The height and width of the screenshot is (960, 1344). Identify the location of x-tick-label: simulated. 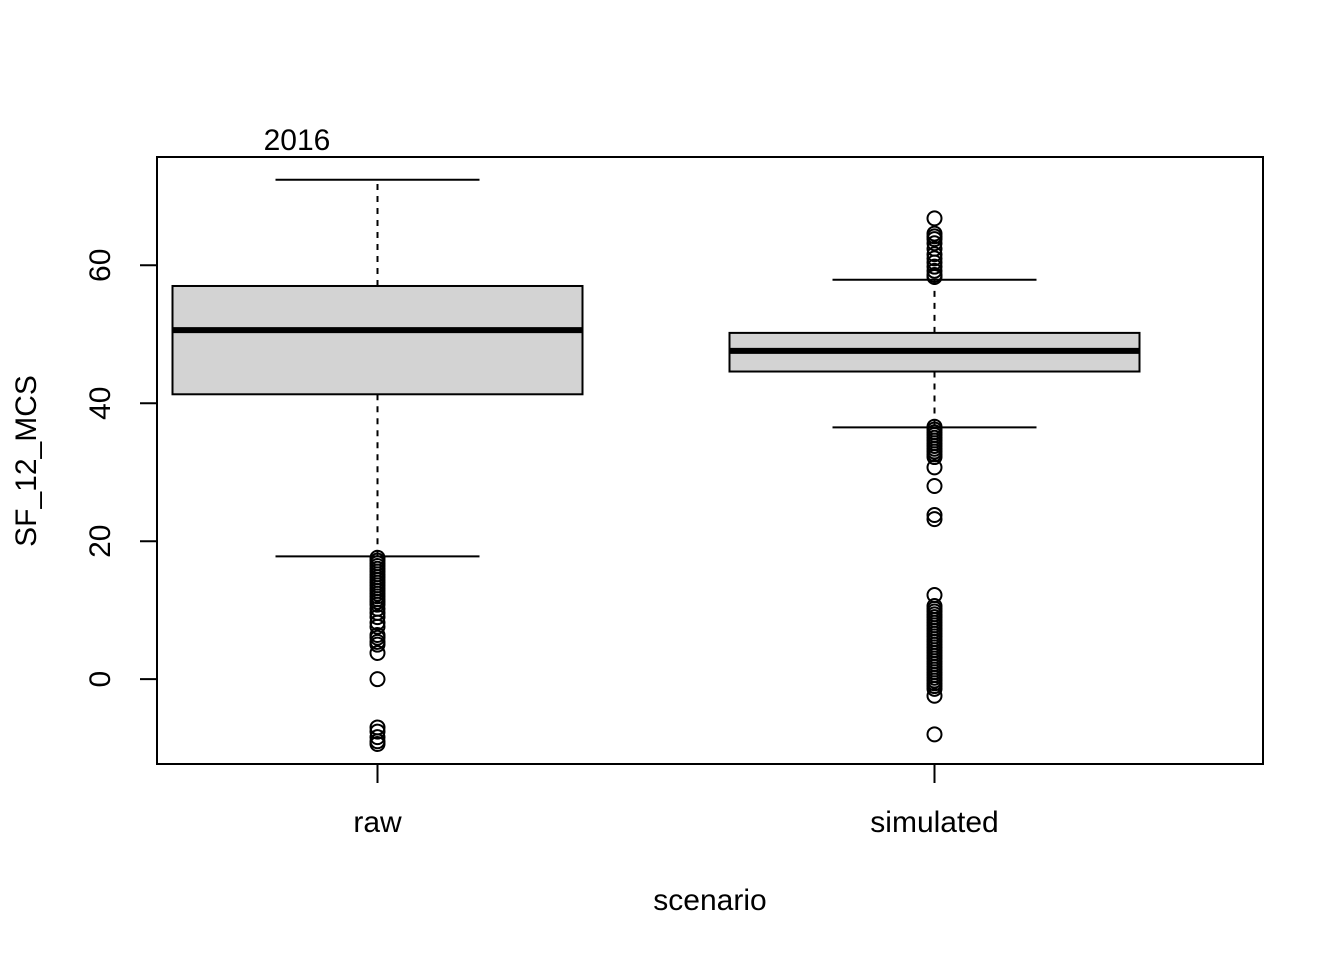
(934, 822).